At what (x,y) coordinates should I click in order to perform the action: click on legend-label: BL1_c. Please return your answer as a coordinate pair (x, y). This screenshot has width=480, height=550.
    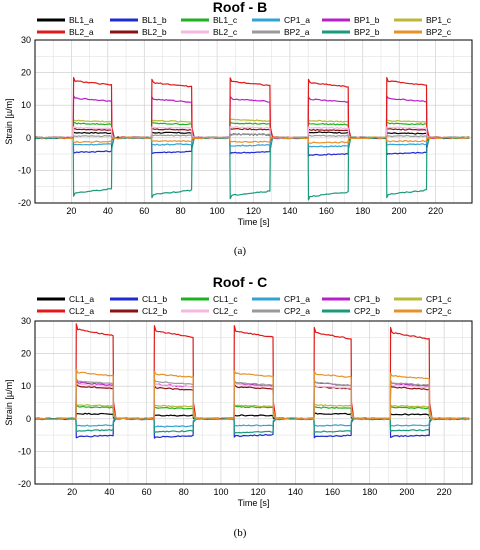
    Looking at the image, I should click on (225, 20).